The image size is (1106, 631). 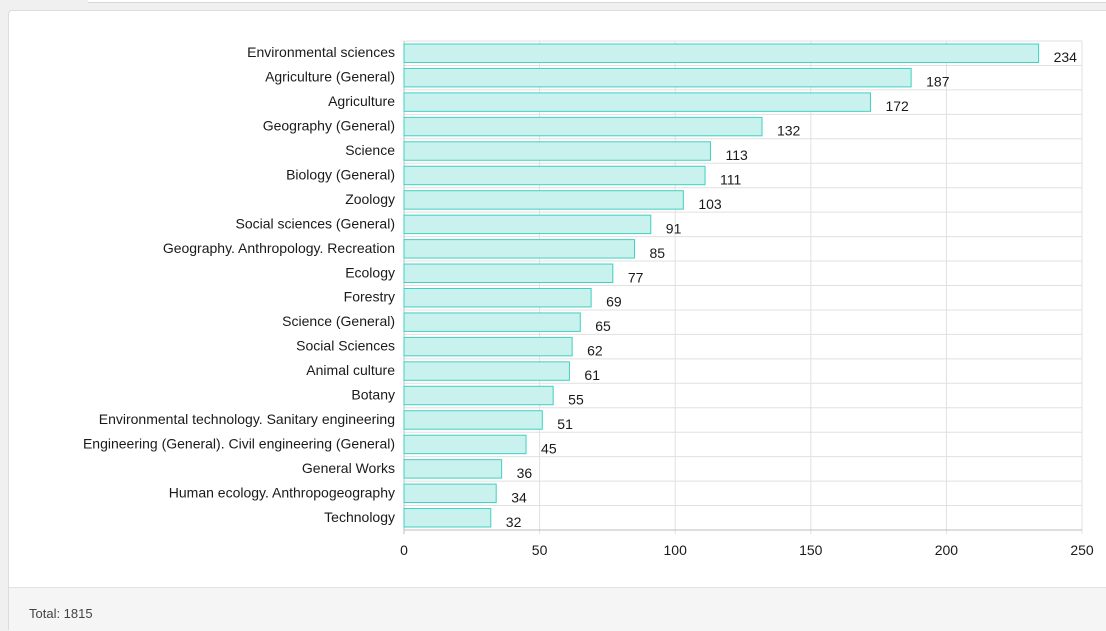 I want to click on x-tick-label-2: 100, so click(x=676, y=550).